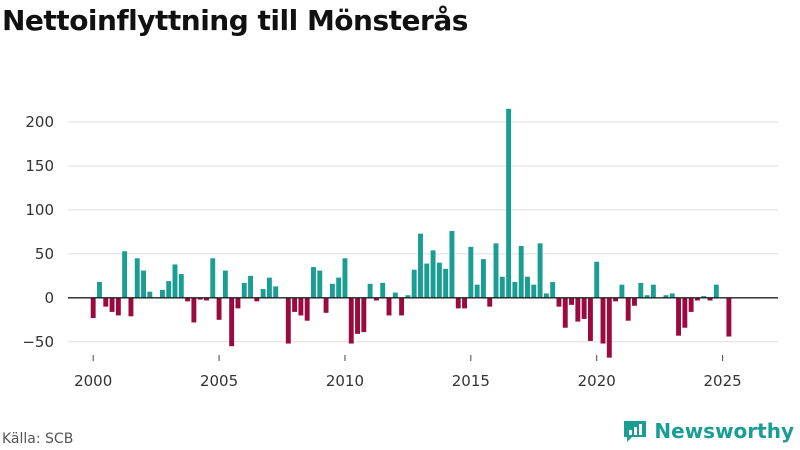 This screenshot has width=800, height=450. Describe the element at coordinates (44, 254) in the screenshot. I see `y-tick-label: 50` at that location.